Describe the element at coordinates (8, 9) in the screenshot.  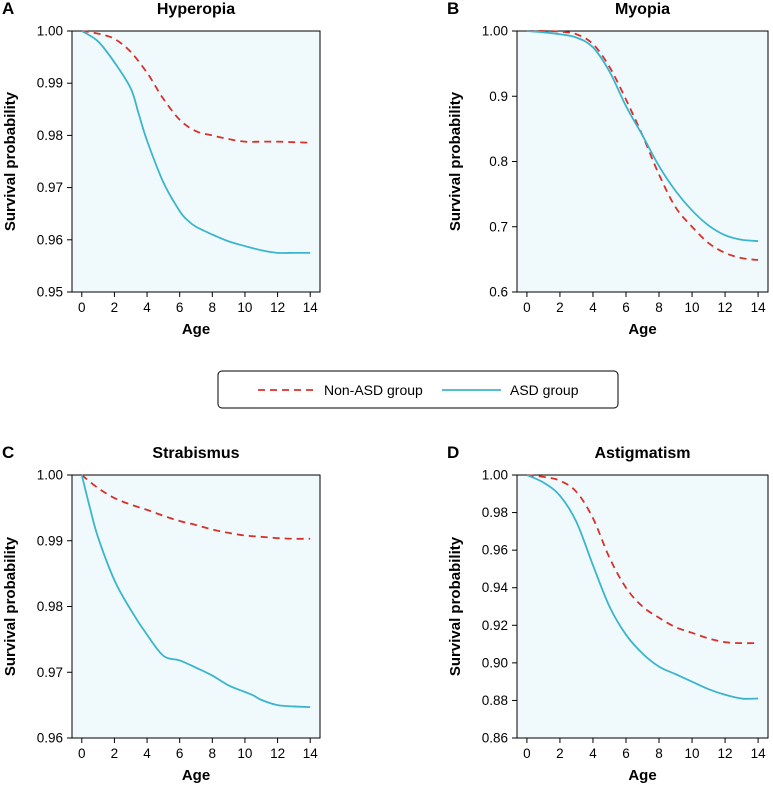
I see `panel-letter: A` at that location.